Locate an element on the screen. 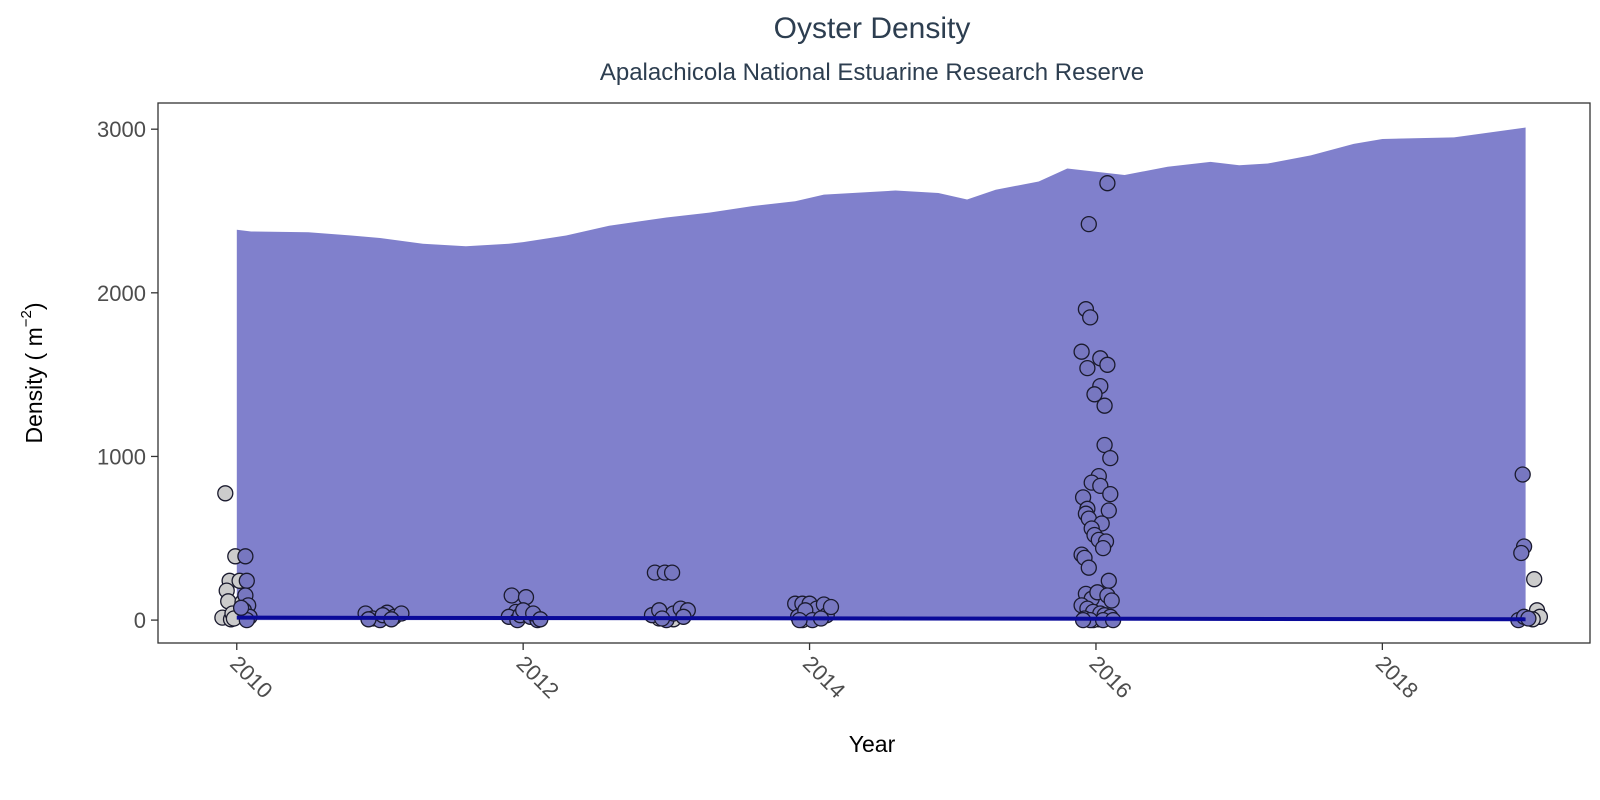 The width and height of the screenshot is (1600, 800). x-tick-label: 2014 is located at coordinates (824, 677).